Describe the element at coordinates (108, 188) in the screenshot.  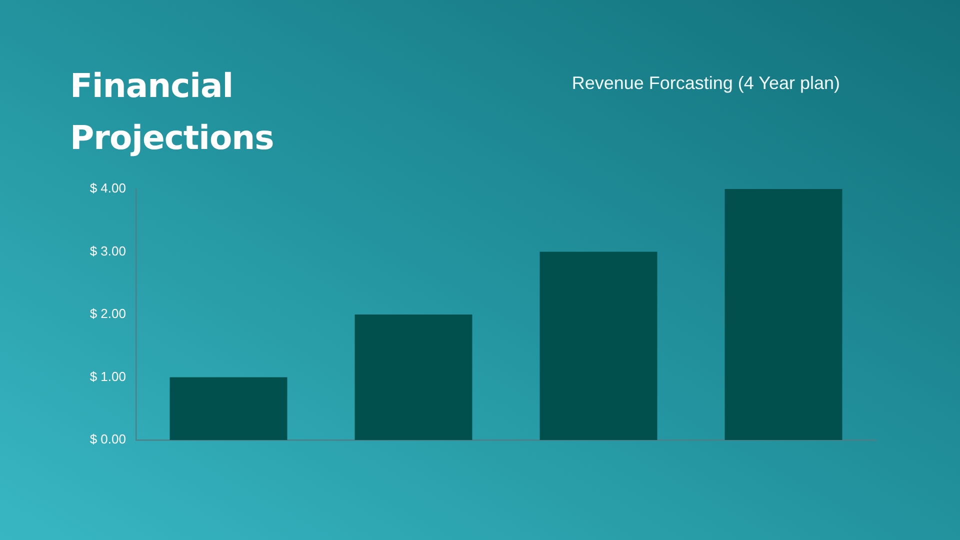
I see `y-tick-label: $ 4.00` at that location.